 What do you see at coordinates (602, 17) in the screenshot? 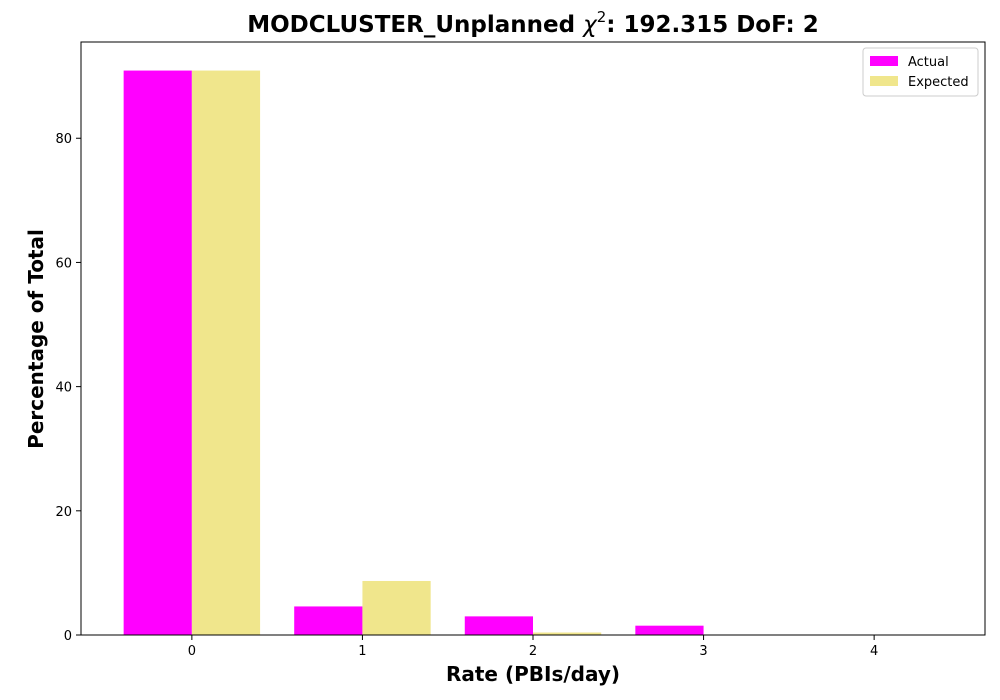
I see `title-superscript: 2` at bounding box center [602, 17].